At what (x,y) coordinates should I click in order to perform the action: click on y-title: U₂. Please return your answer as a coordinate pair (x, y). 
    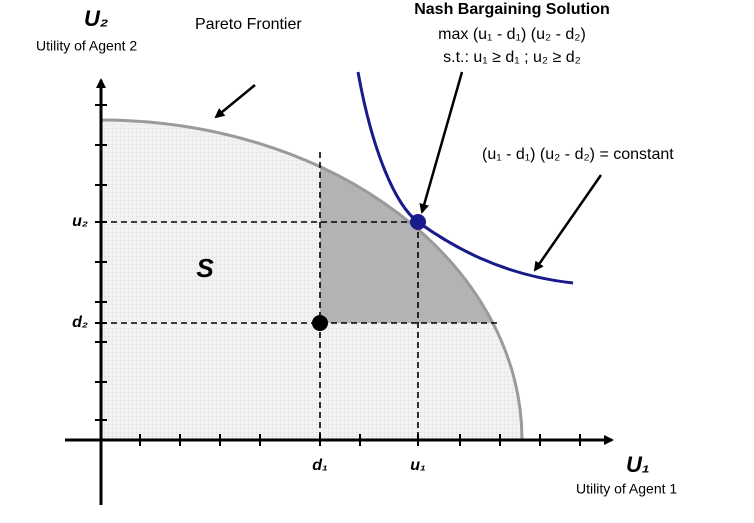
    Looking at the image, I should click on (96, 18).